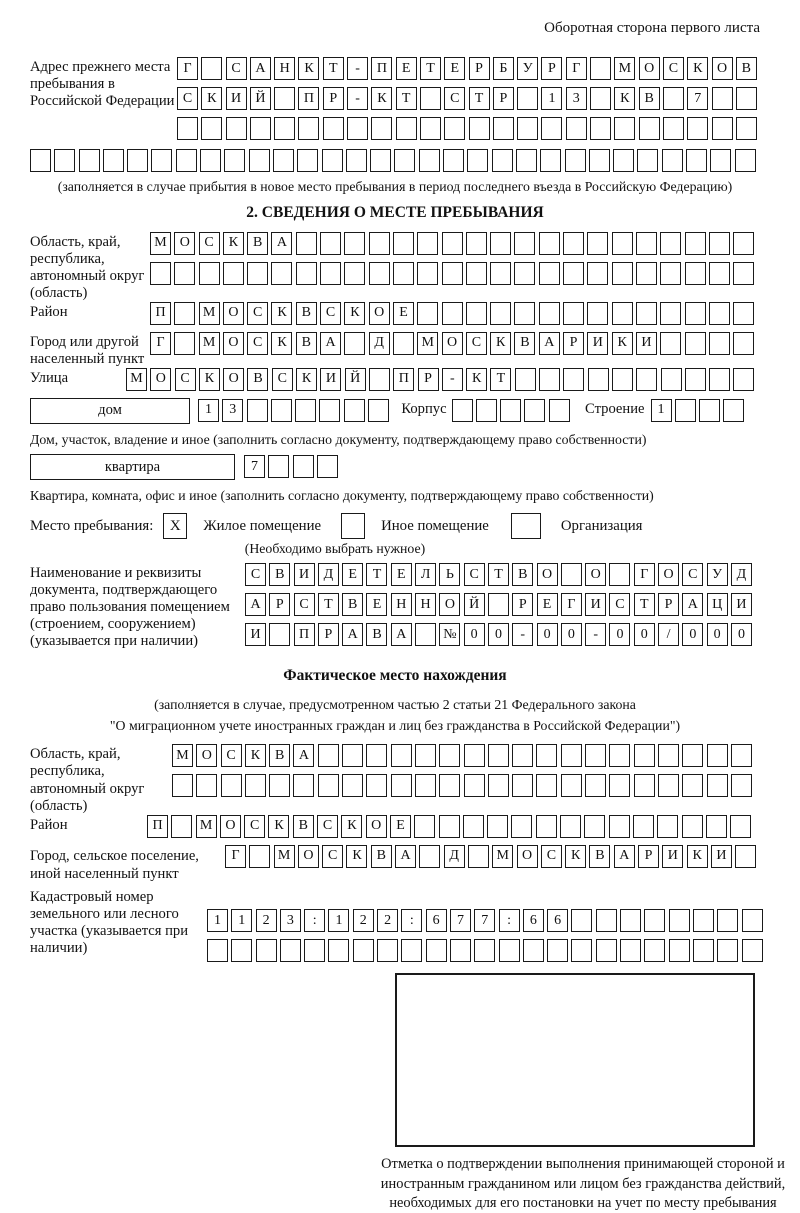  What do you see at coordinates (403, 313) in the screenshot?
I see `char-cell: Е` at bounding box center [403, 313].